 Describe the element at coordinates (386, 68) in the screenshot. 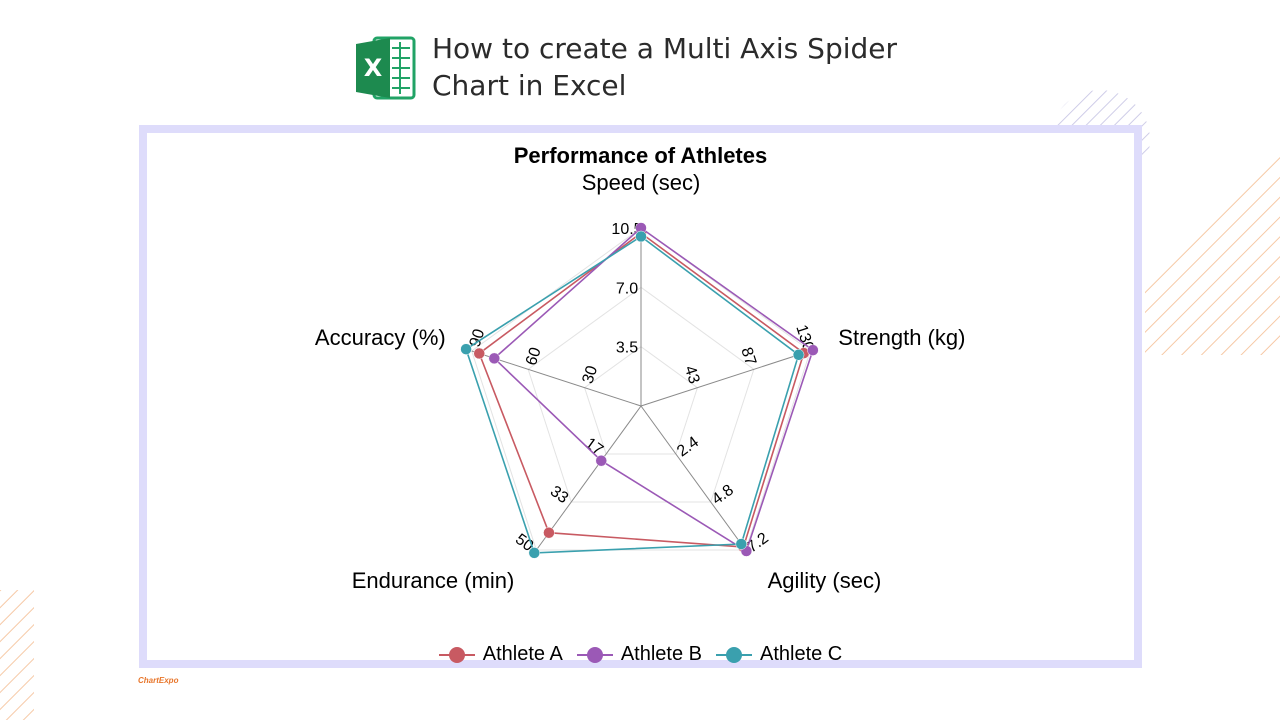

I see `excel-icon: X` at that location.